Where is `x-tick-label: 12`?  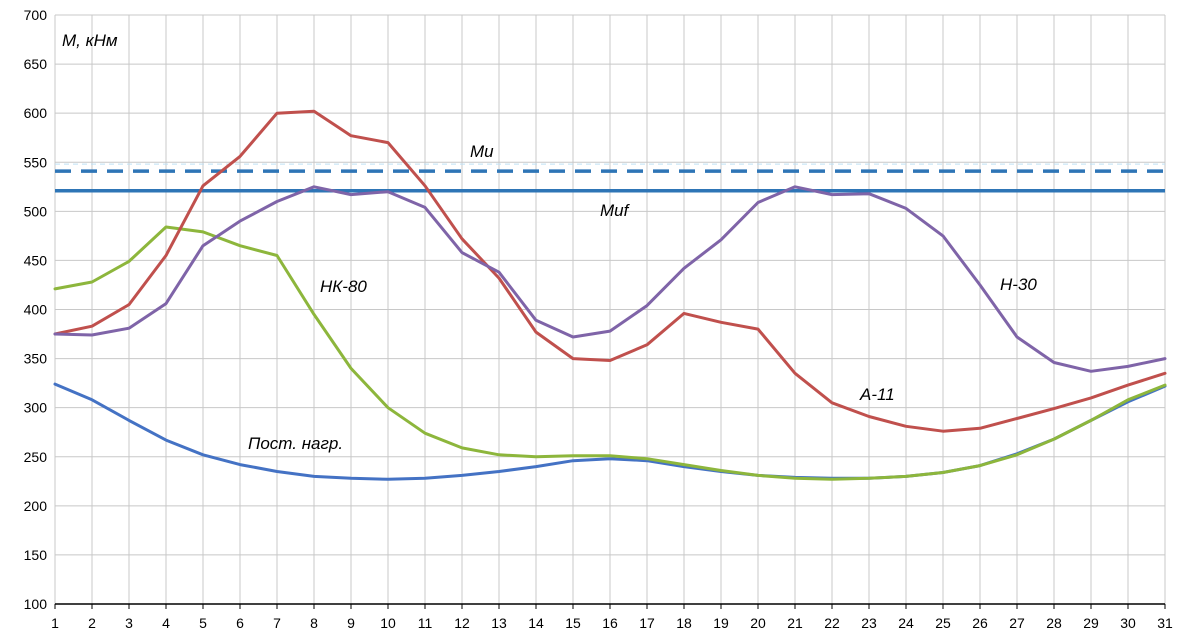
x-tick-label: 12 is located at coordinates (462, 623).